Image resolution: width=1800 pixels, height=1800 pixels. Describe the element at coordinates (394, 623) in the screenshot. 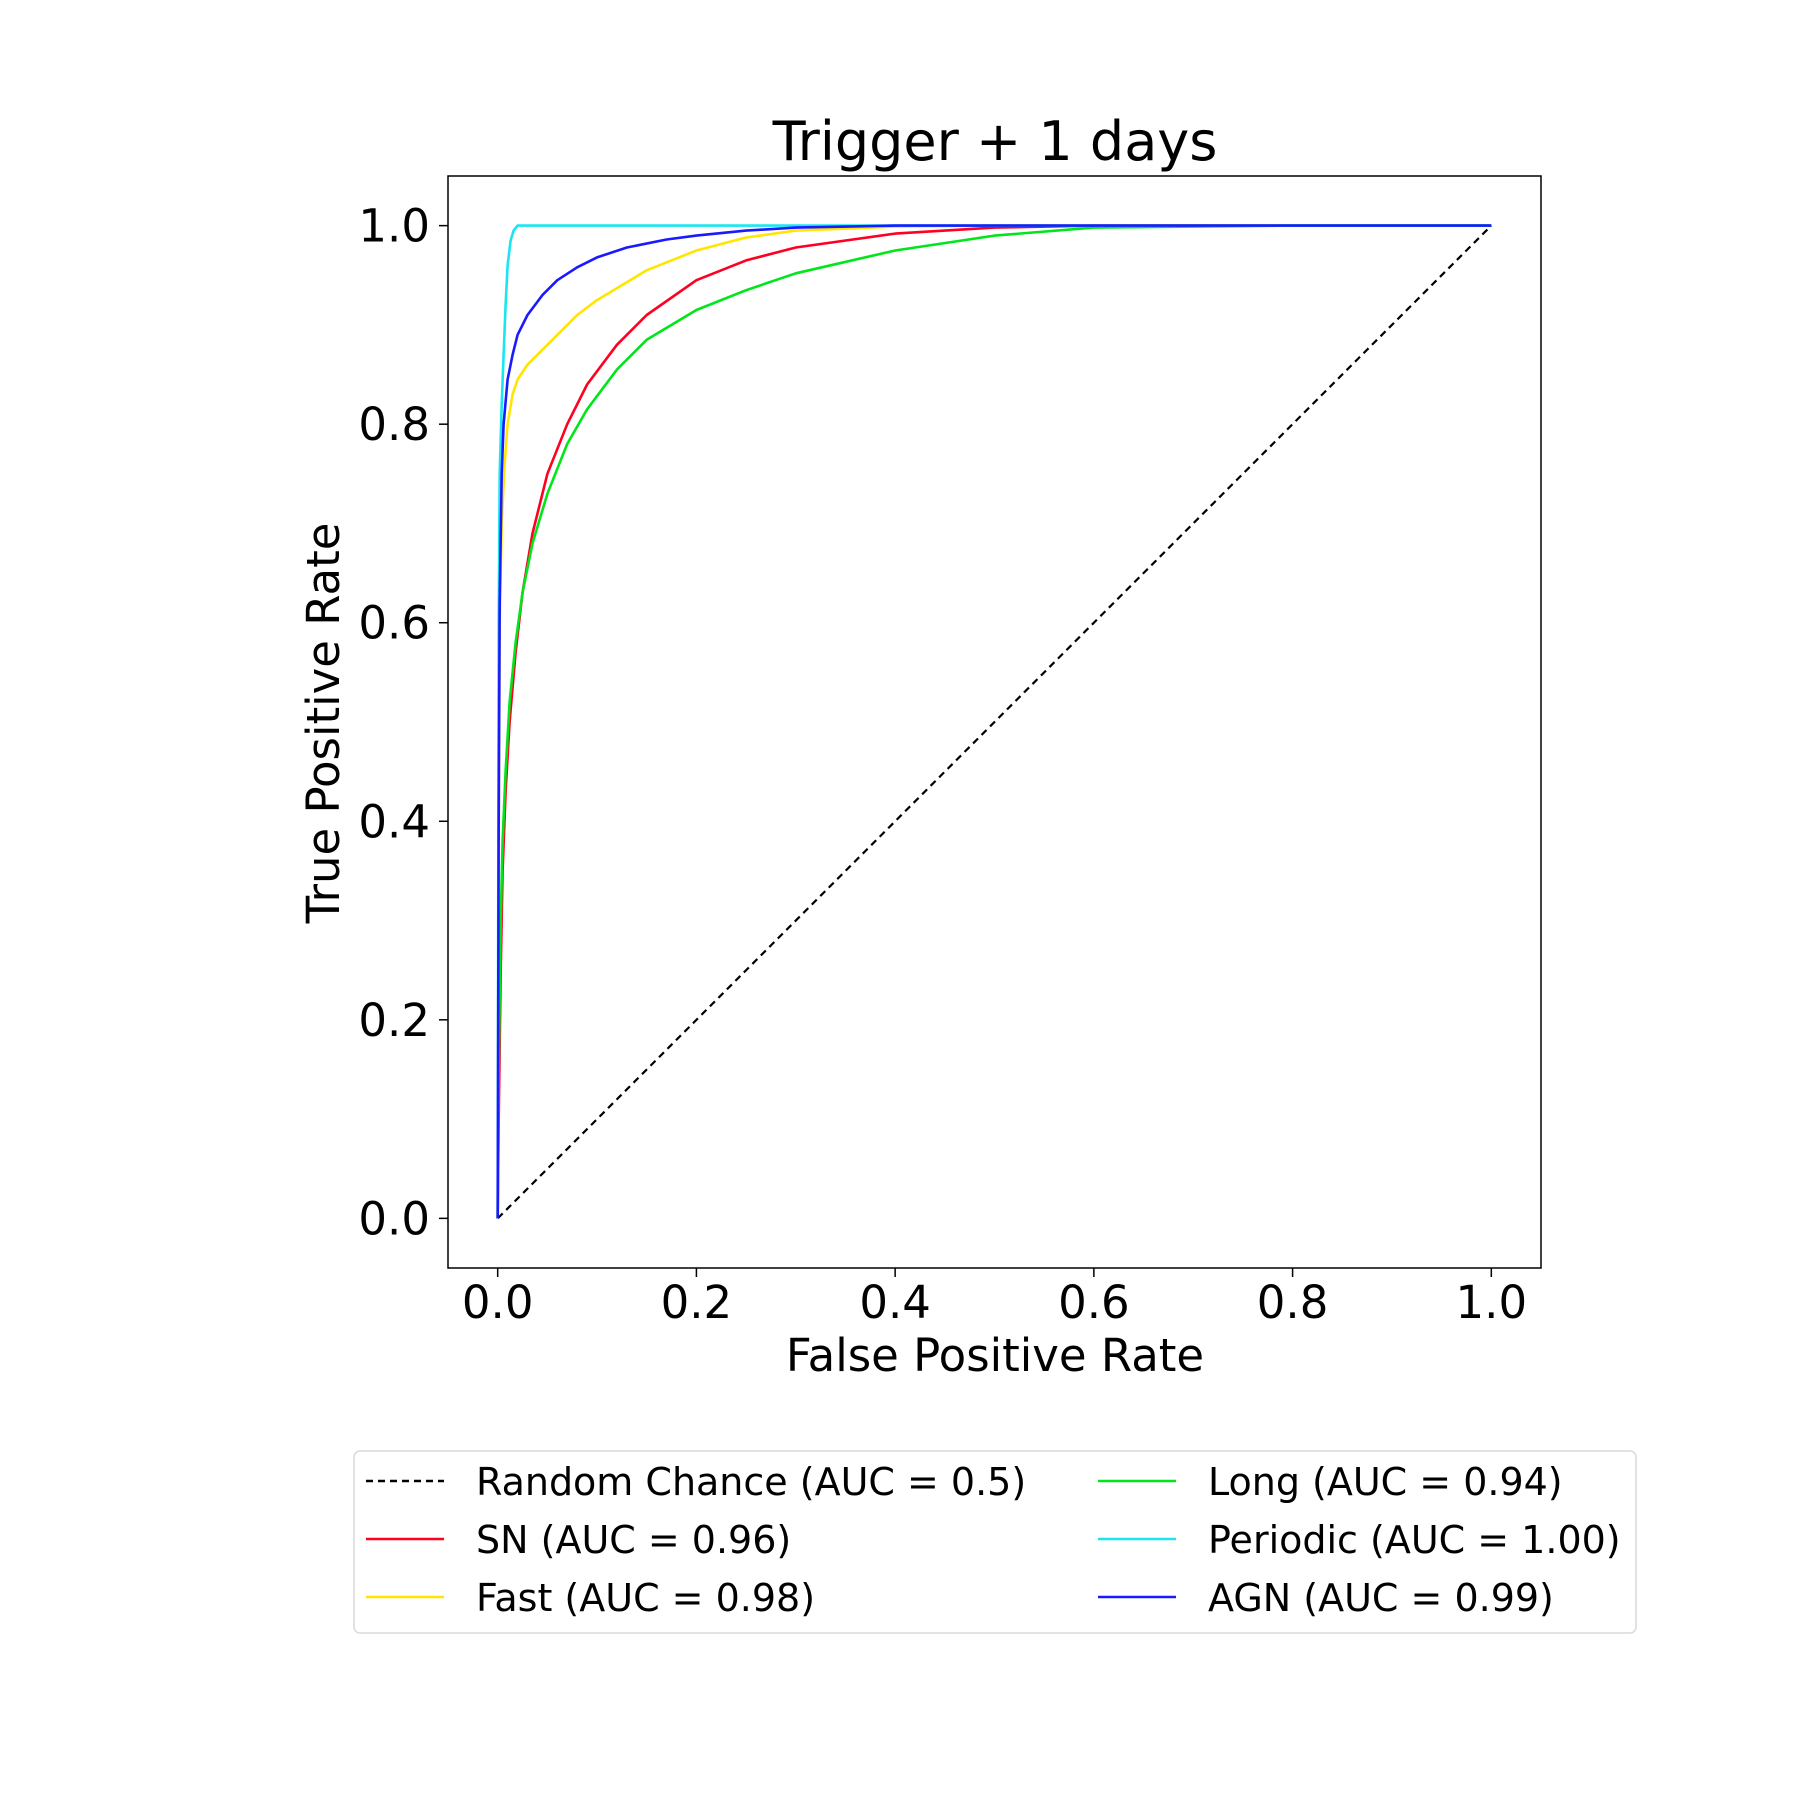

I see `y-tick-label: 0.6` at that location.